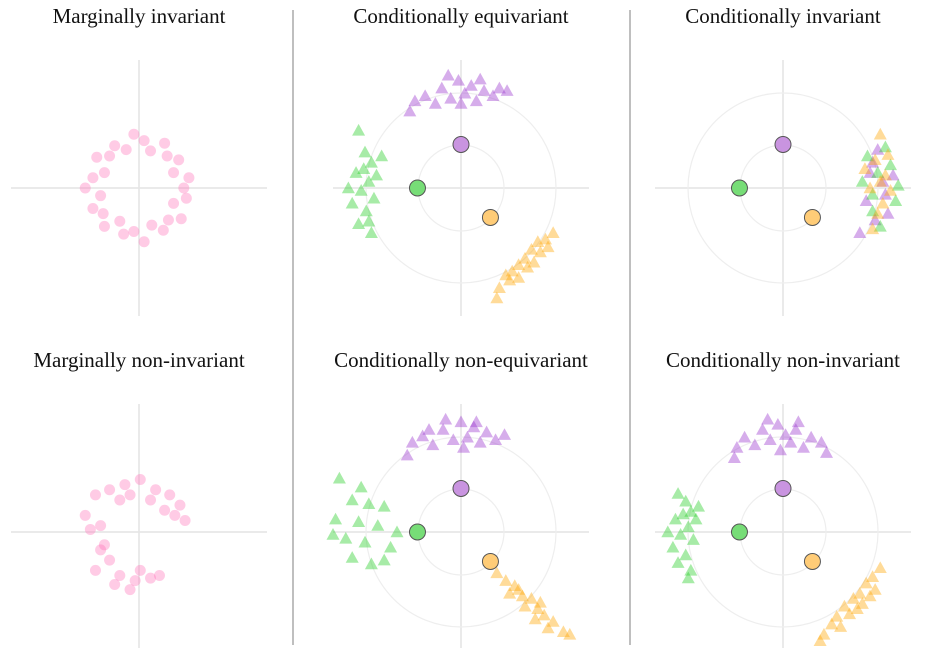  I want to click on panel-title: Conditionally non-equivariant, so click(461, 360).